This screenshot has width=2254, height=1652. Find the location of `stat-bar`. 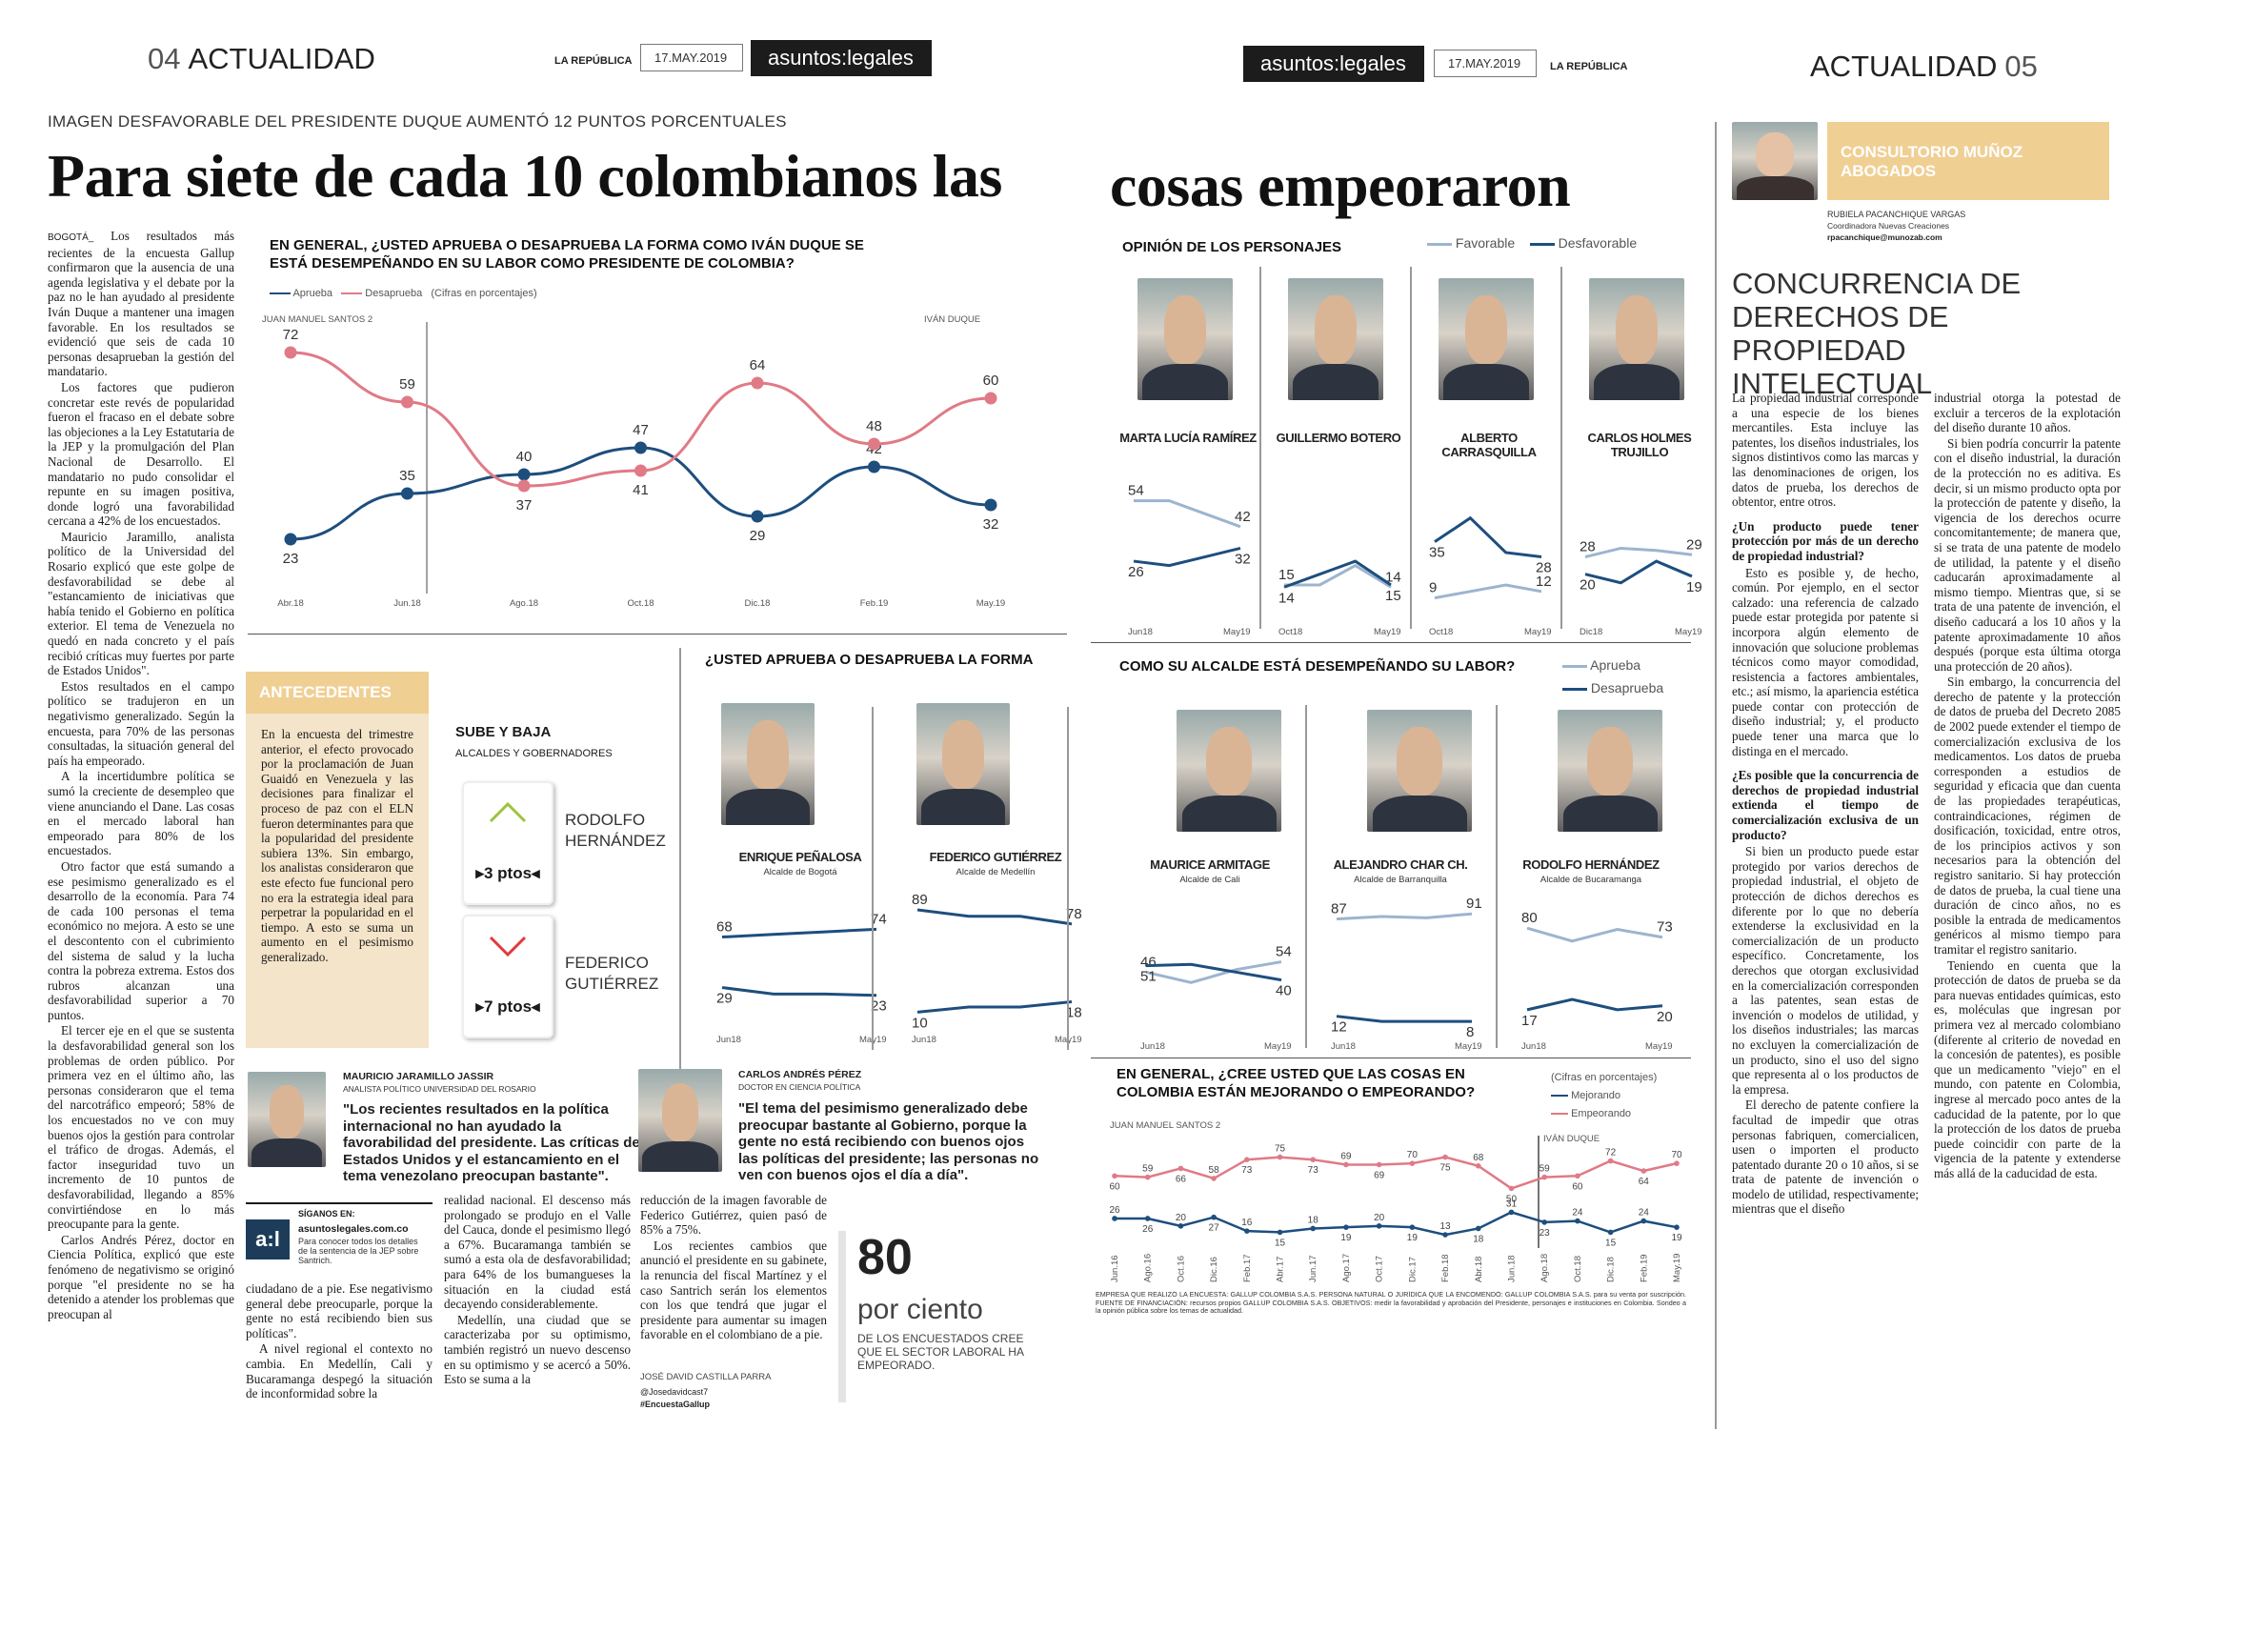

stat-bar is located at coordinates (842, 1316).